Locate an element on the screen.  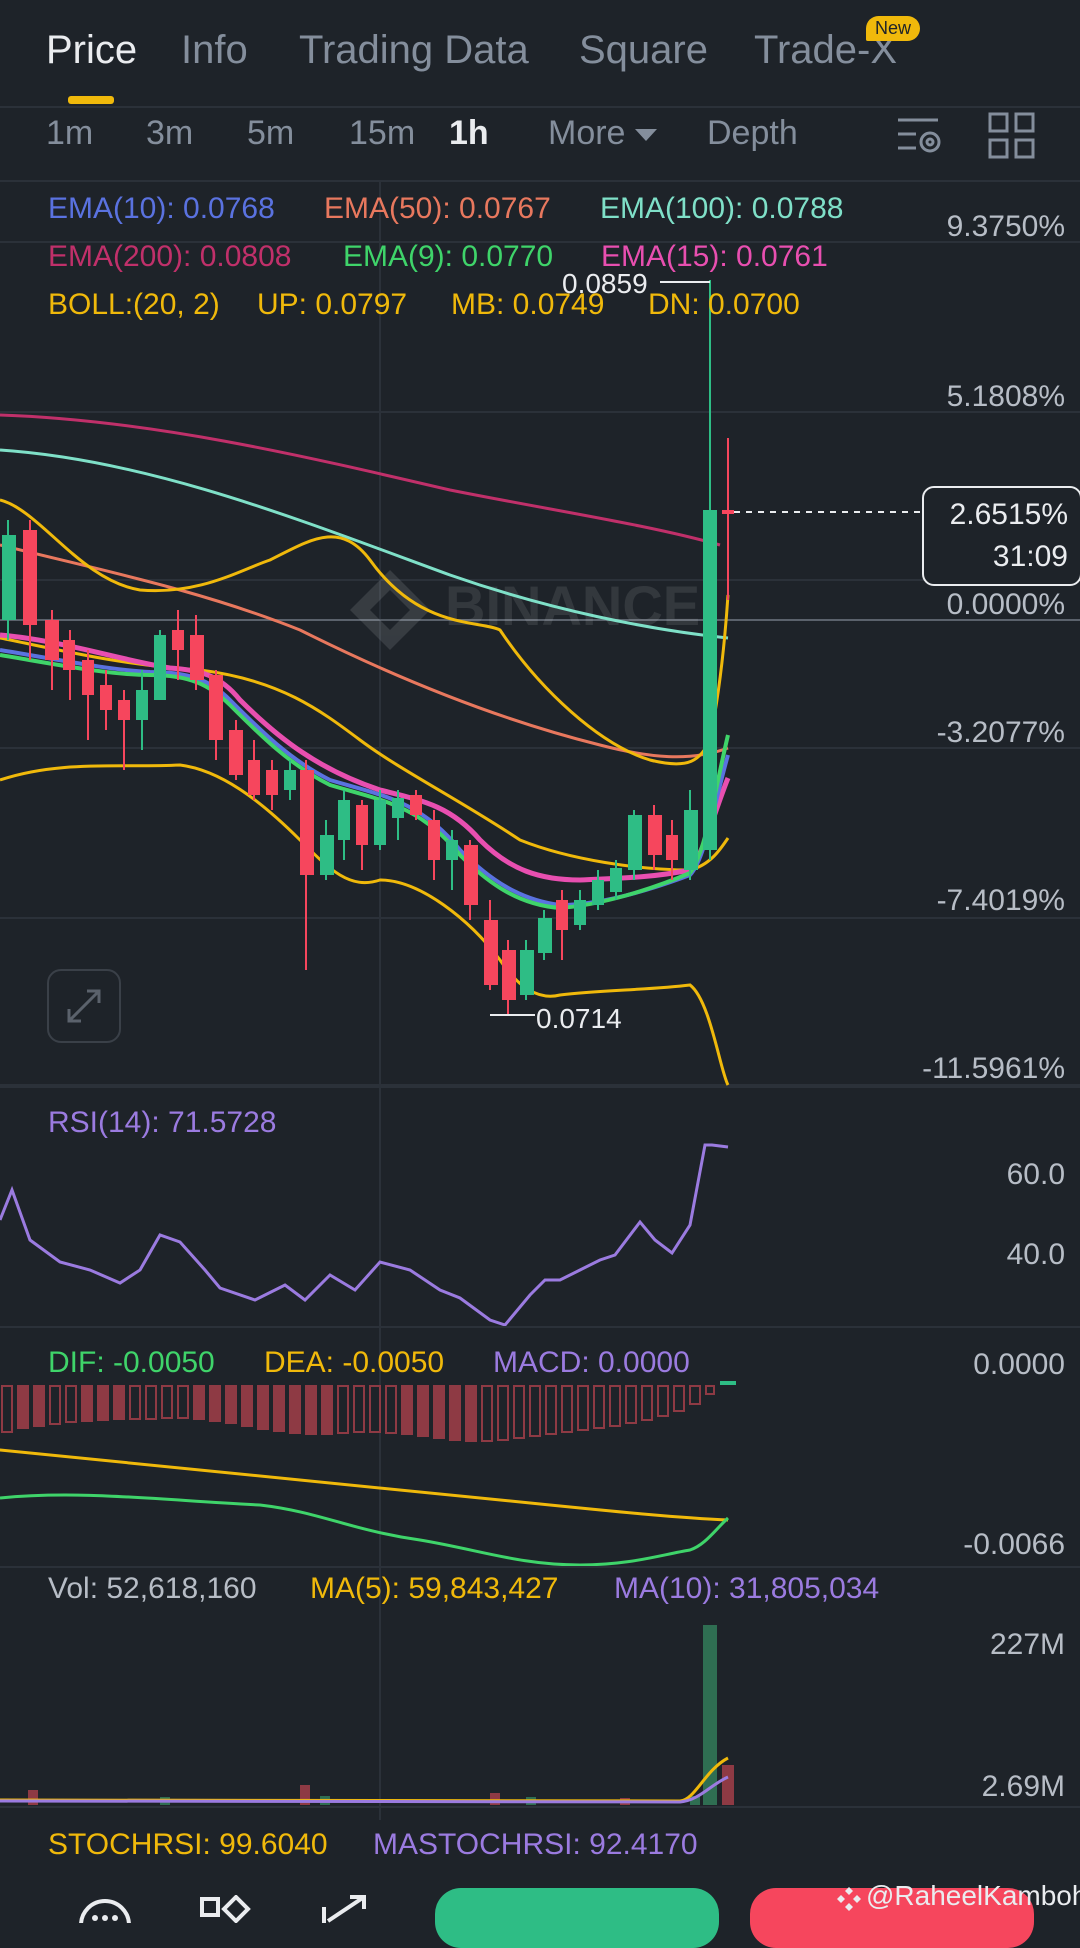
ema10-value: EMA(10): 0.0768 is located at coordinates (161, 208).